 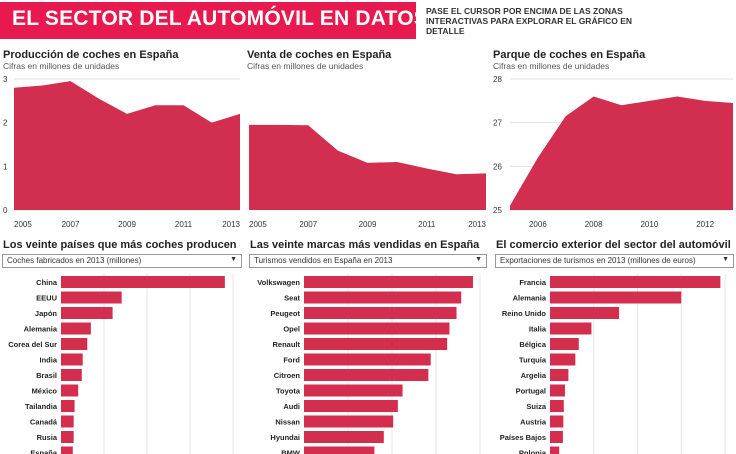 I want to click on category-label: Toyota, so click(x=288, y=391).